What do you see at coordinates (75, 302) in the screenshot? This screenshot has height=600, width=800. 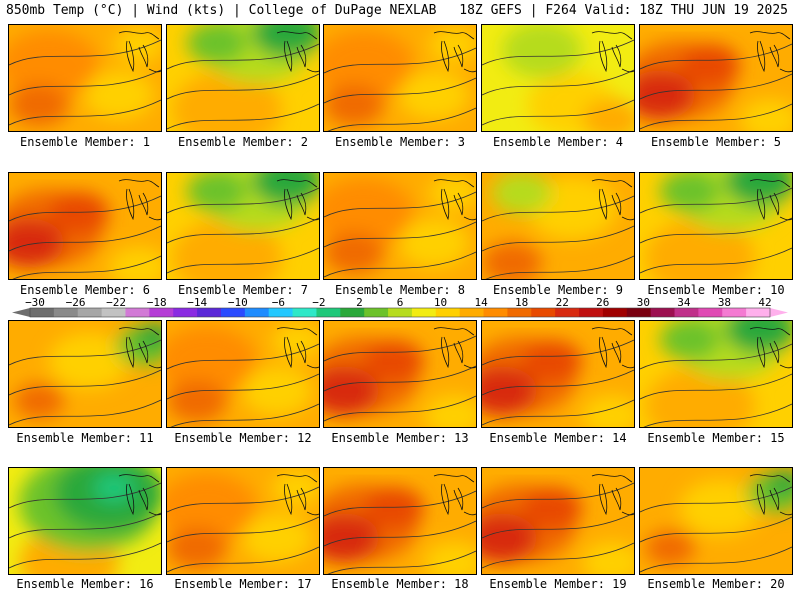 I see `colorbar-tick-label: −26` at bounding box center [75, 302].